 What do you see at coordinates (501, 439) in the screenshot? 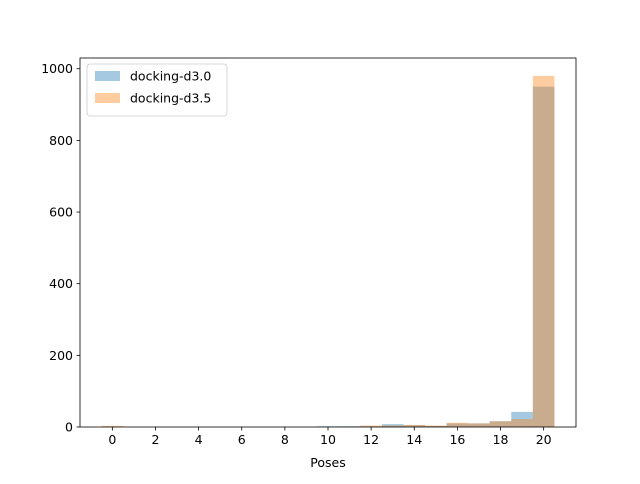
I see `x-tick-label: 18` at bounding box center [501, 439].